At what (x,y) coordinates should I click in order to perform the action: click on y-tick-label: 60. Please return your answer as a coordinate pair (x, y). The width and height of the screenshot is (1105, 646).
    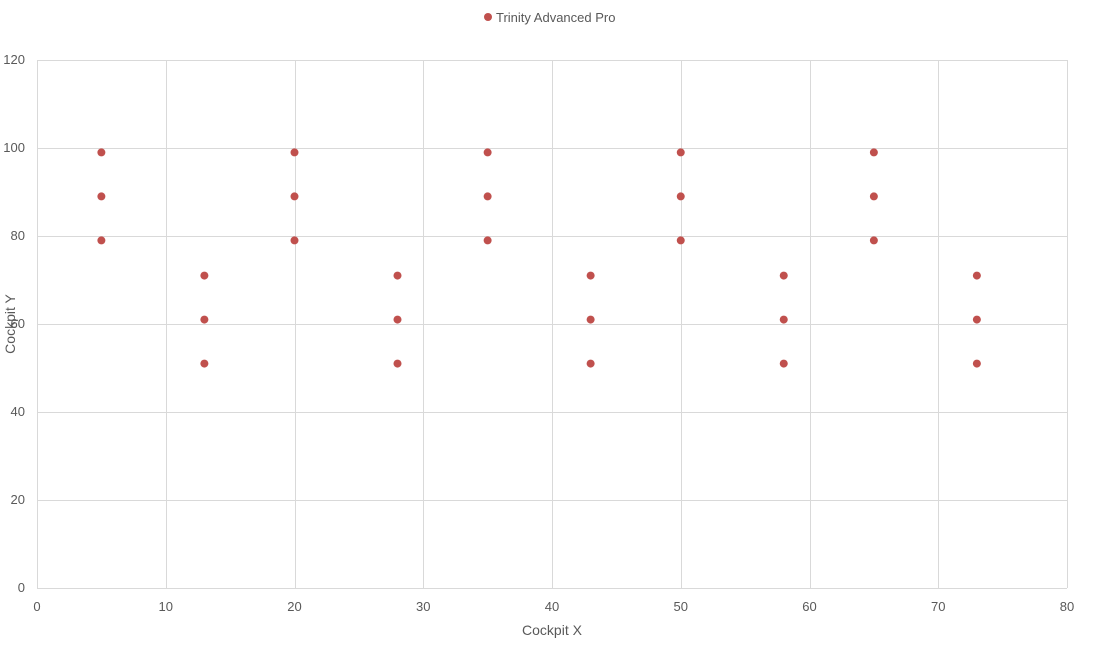
    Looking at the image, I should click on (18, 323).